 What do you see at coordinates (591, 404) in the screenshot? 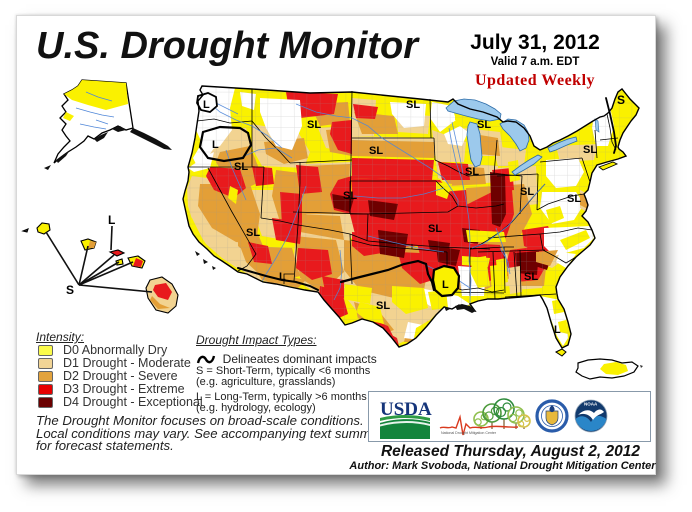
I see `svg-text: NOAA` at bounding box center [591, 404].